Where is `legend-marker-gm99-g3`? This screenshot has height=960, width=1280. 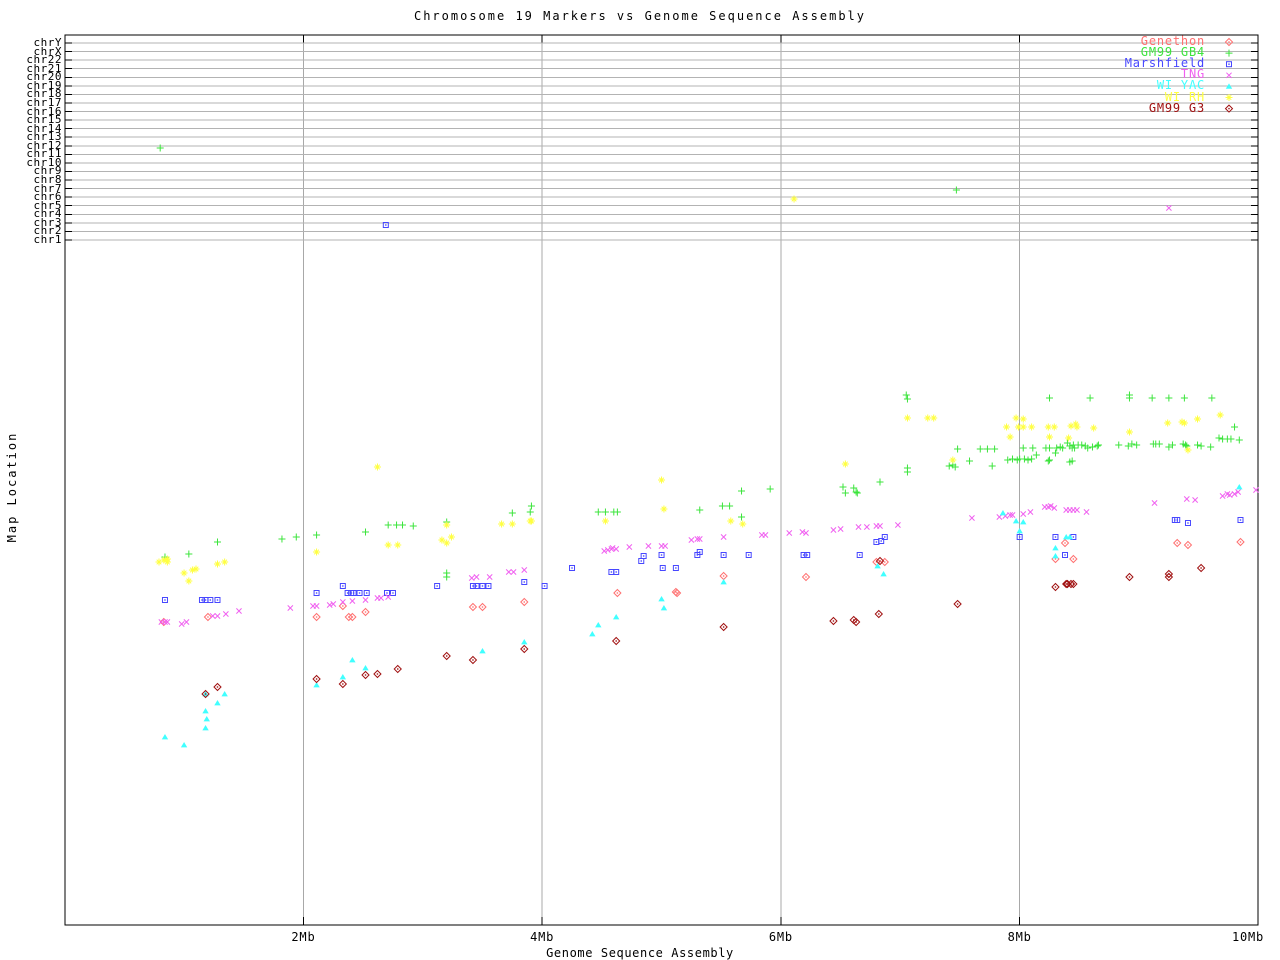 legend-marker-gm99-g3 is located at coordinates (1229, 108).